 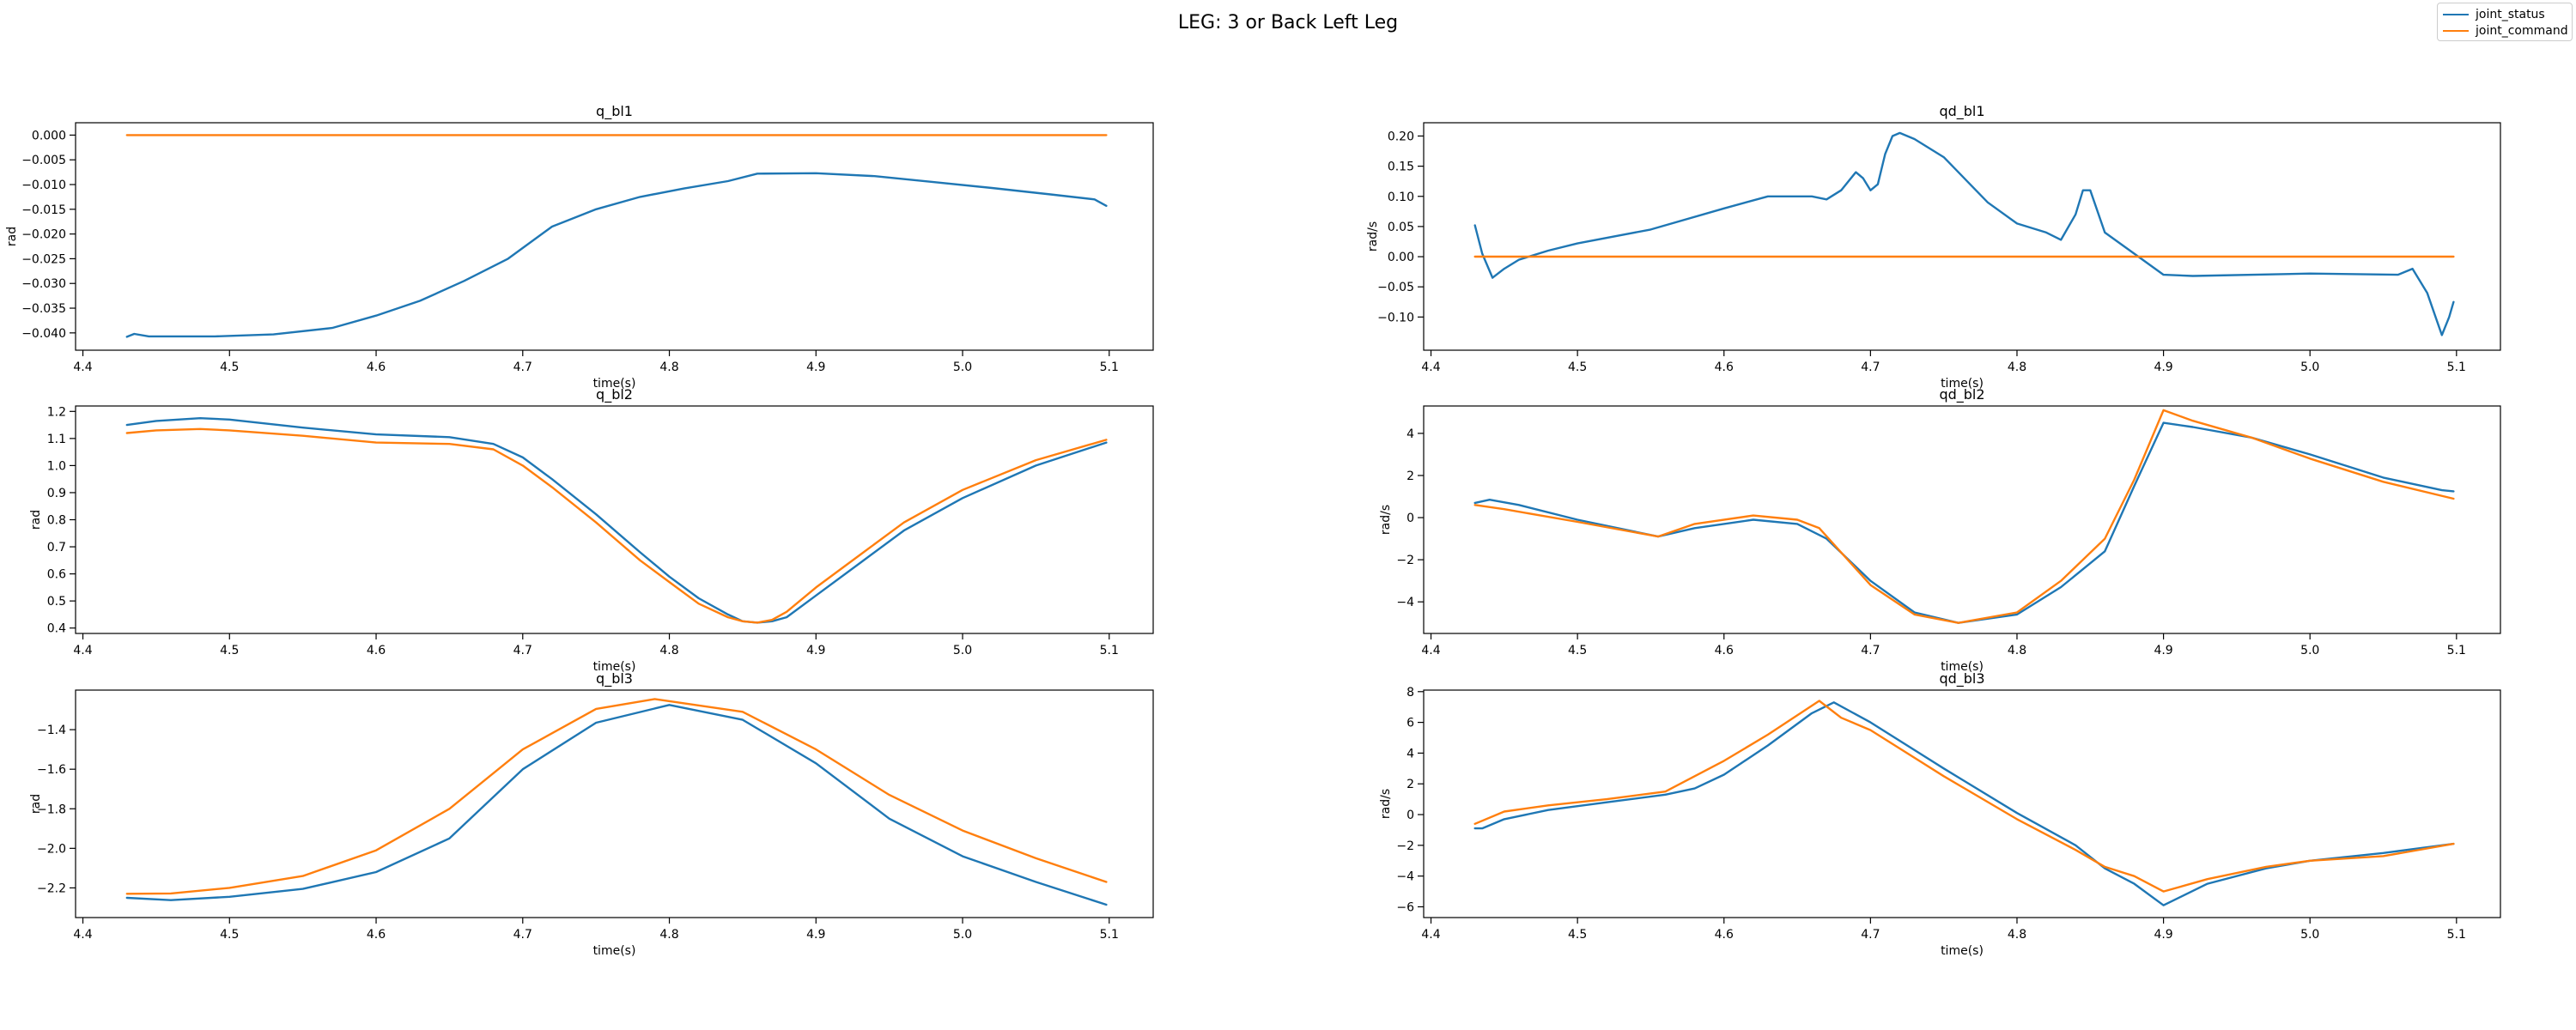 What do you see at coordinates (1410, 815) in the screenshot?
I see `y-tick-label: 0` at bounding box center [1410, 815].